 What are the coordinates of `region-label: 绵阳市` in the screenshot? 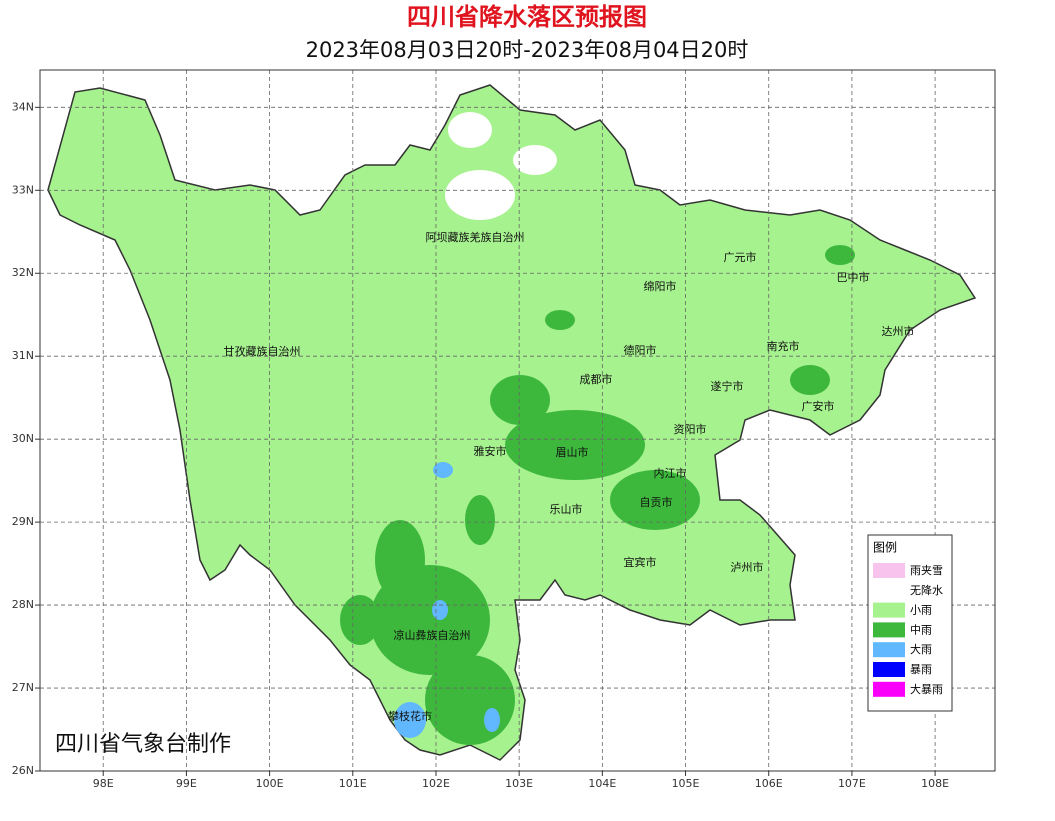 It's located at (660, 286).